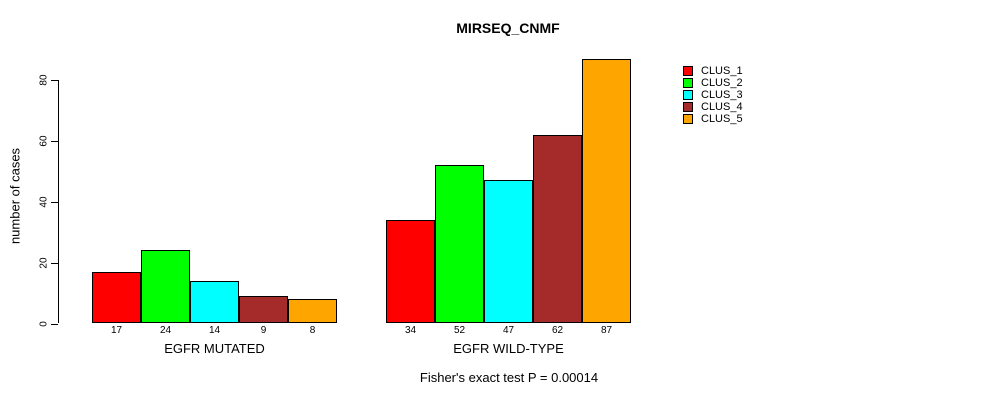  I want to click on bar-clus_4-egfr-mutated, so click(263, 310).